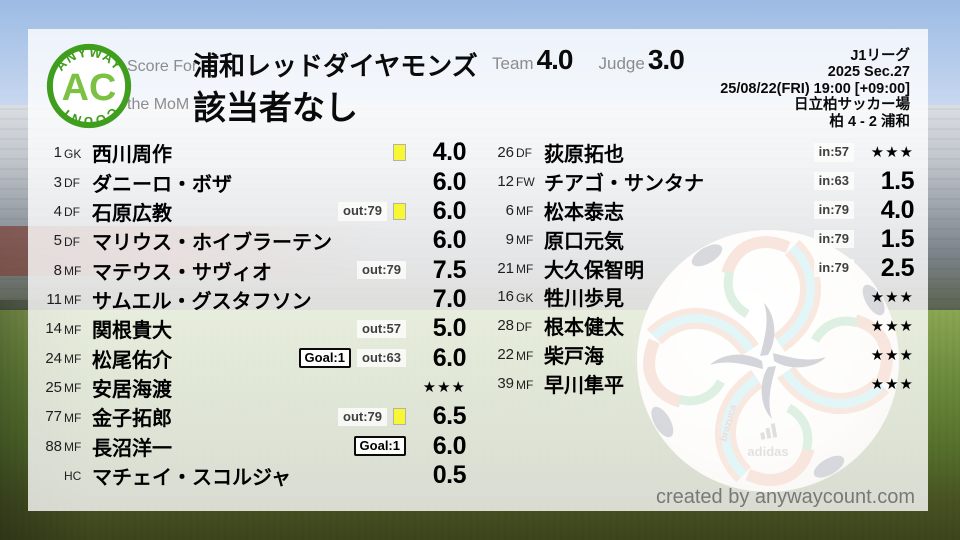 The image size is (960, 540). Describe the element at coordinates (132, 213) in the screenshot. I see `player-name: 石原広教` at that location.